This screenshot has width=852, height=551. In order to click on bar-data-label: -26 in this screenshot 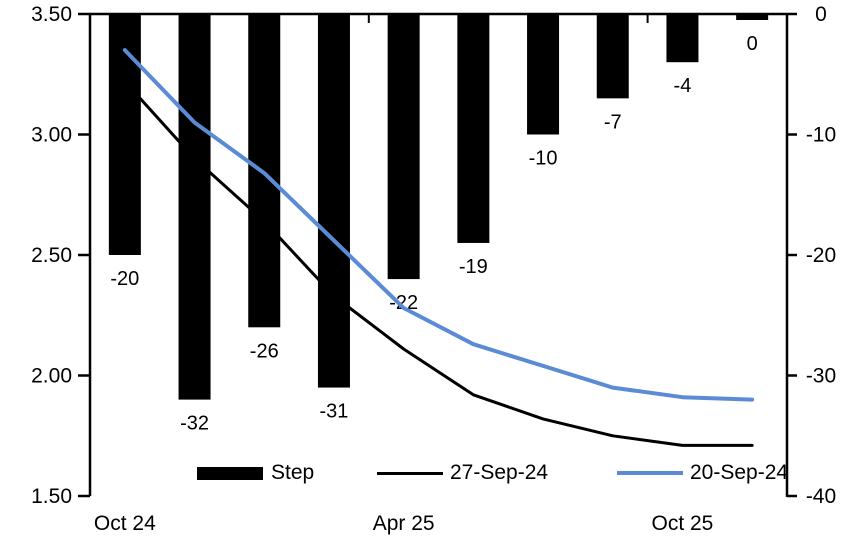, I will do `click(264, 351)`.